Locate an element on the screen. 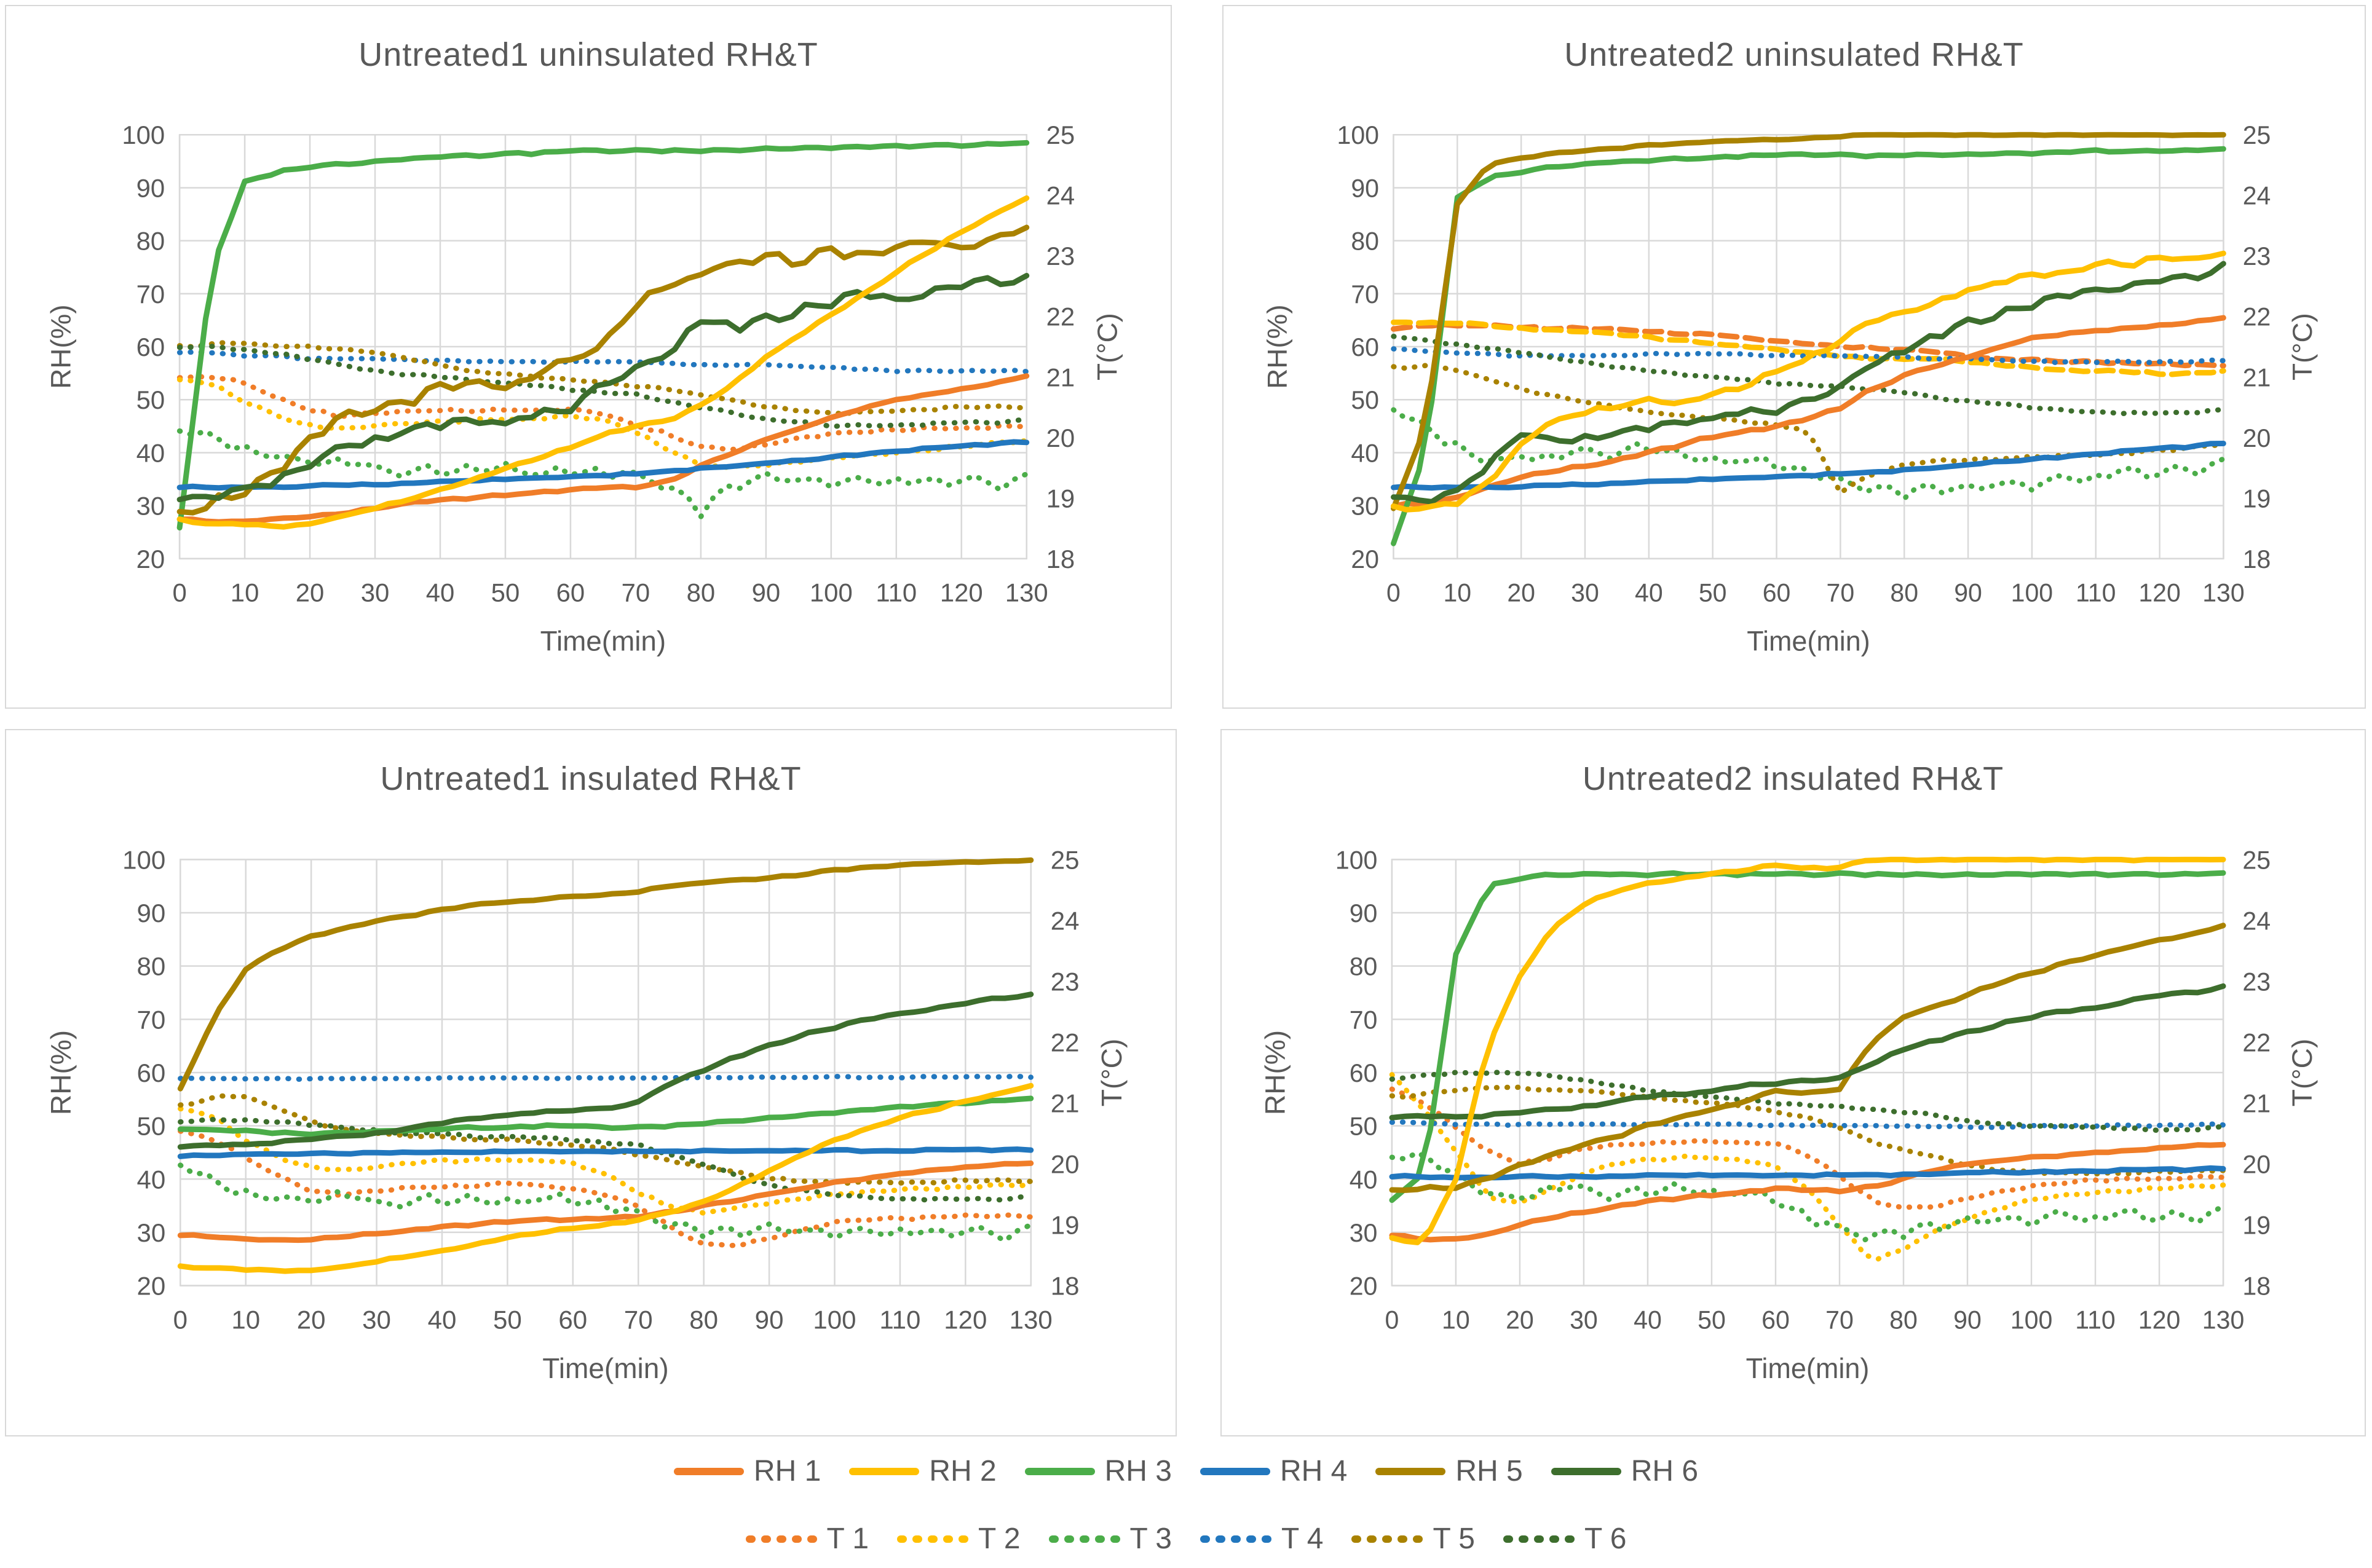  x-axis-tick: 20 is located at coordinates (311, 1320).